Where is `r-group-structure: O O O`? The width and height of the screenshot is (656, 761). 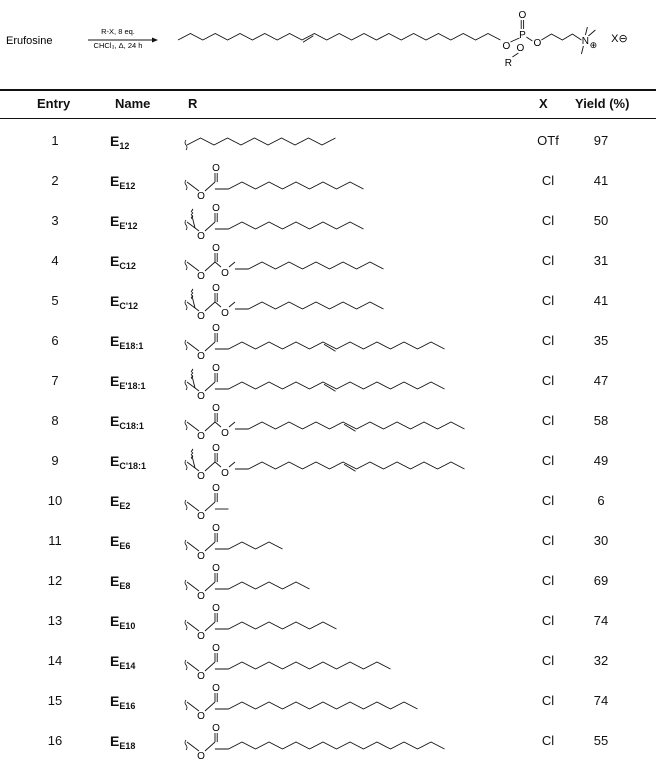 r-group-structure: O O O is located at coordinates (284, 302).